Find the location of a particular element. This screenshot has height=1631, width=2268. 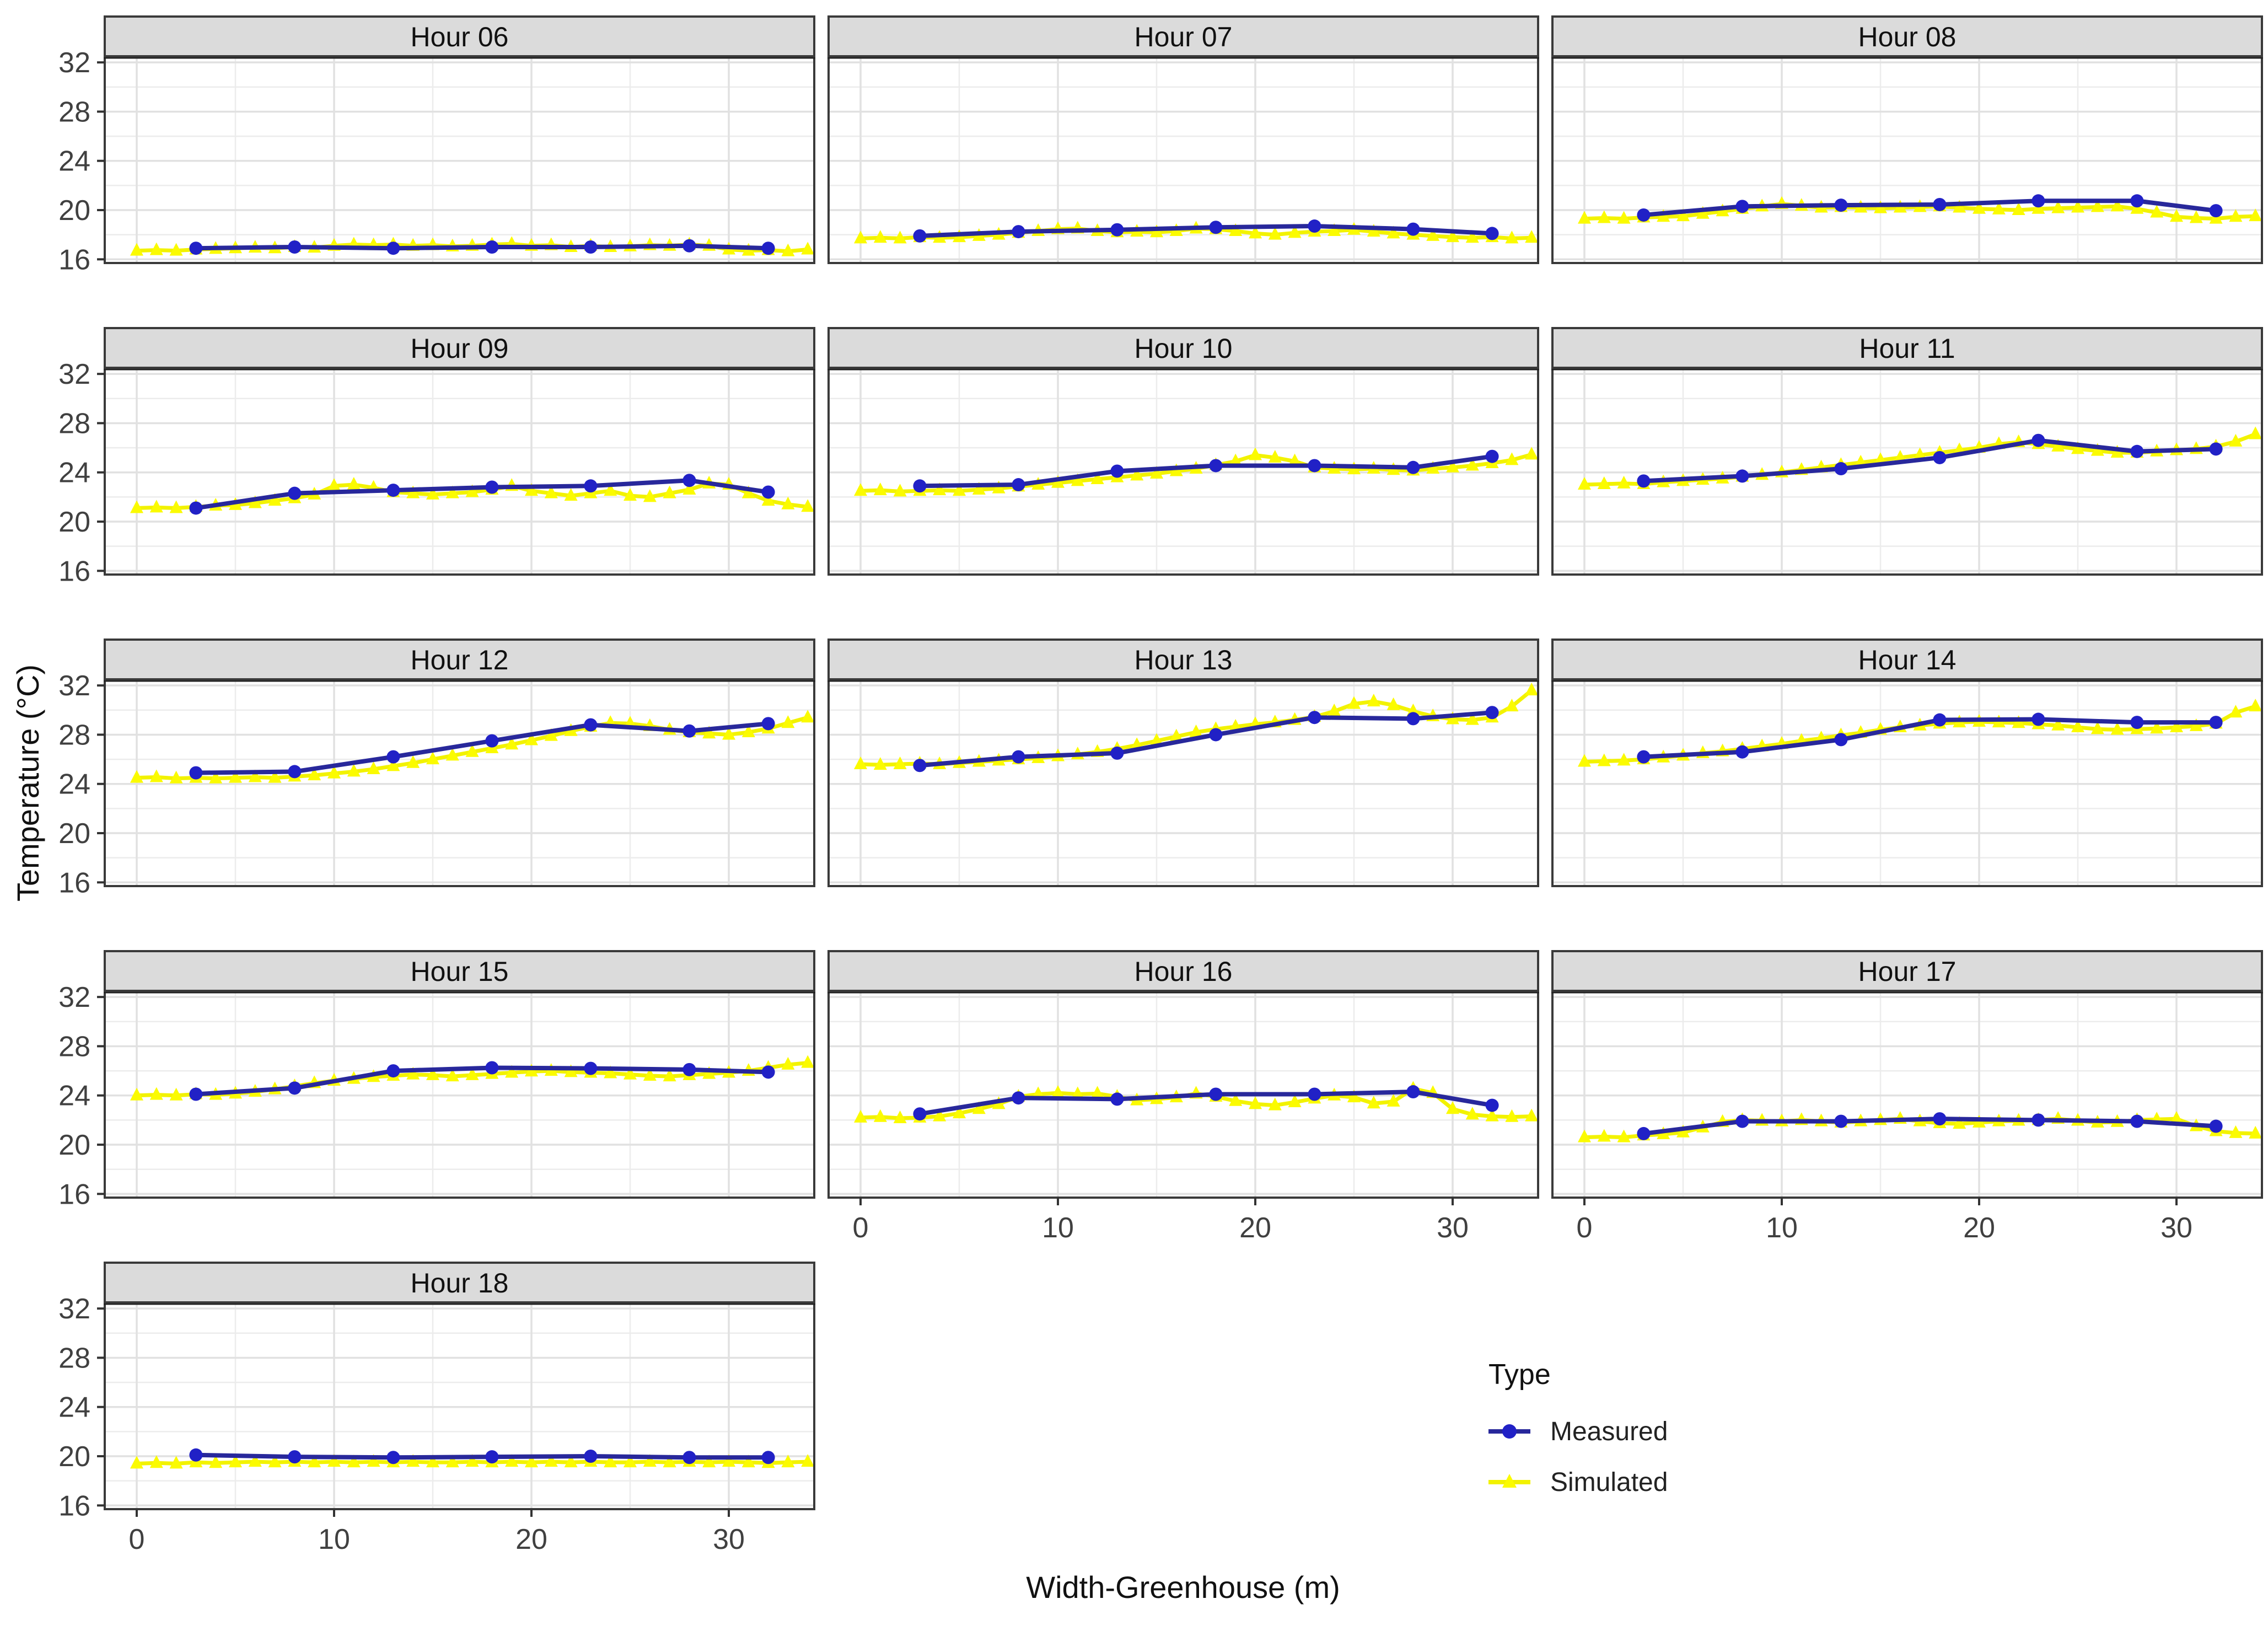

legend-measured-label: Measured is located at coordinates (1609, 1432).